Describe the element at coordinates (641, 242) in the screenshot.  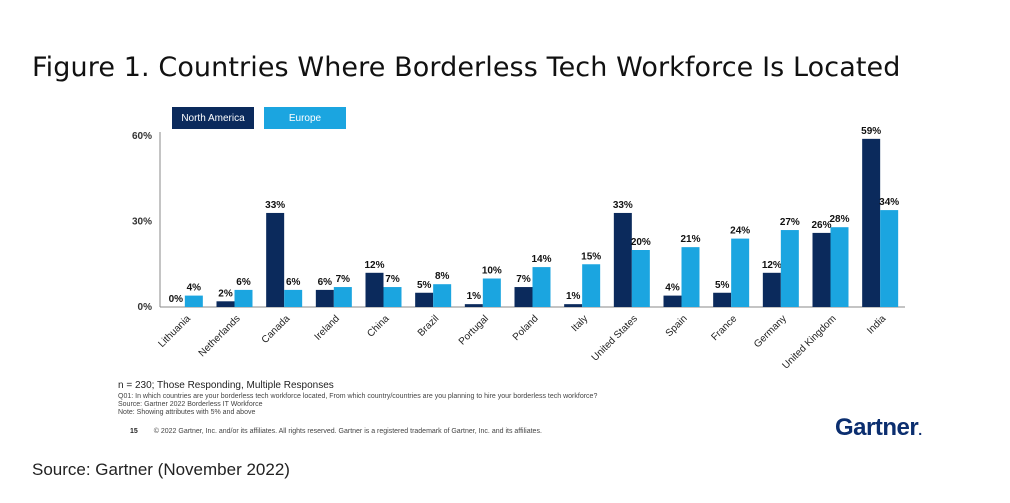
I see `data-label: 20%` at that location.